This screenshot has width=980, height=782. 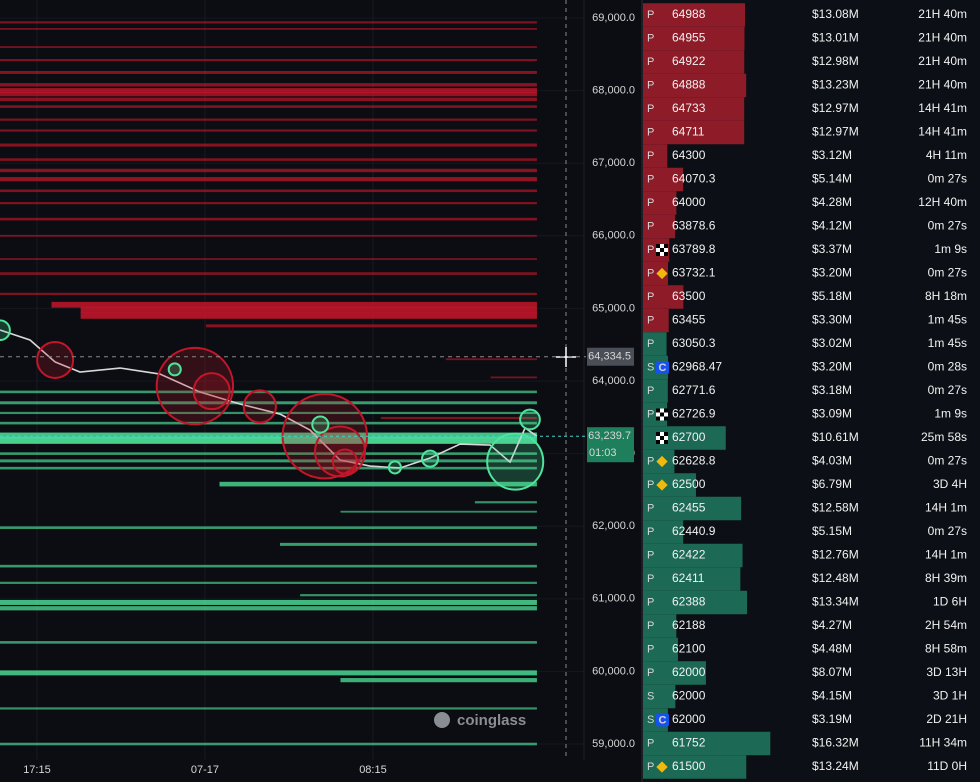 I want to click on price: 64888, so click(x=689, y=85).